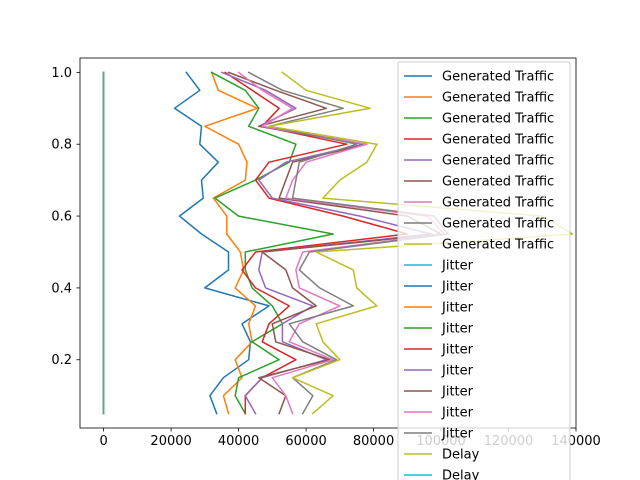 The height and width of the screenshot is (480, 640). I want to click on x-tick-label: 80000, so click(373, 441).